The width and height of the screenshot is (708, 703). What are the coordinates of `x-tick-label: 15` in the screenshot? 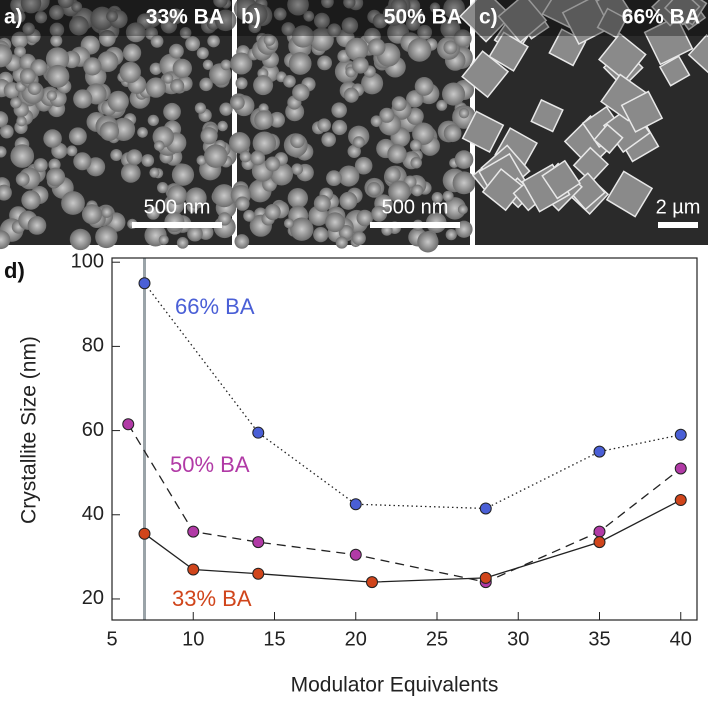 It's located at (274, 639).